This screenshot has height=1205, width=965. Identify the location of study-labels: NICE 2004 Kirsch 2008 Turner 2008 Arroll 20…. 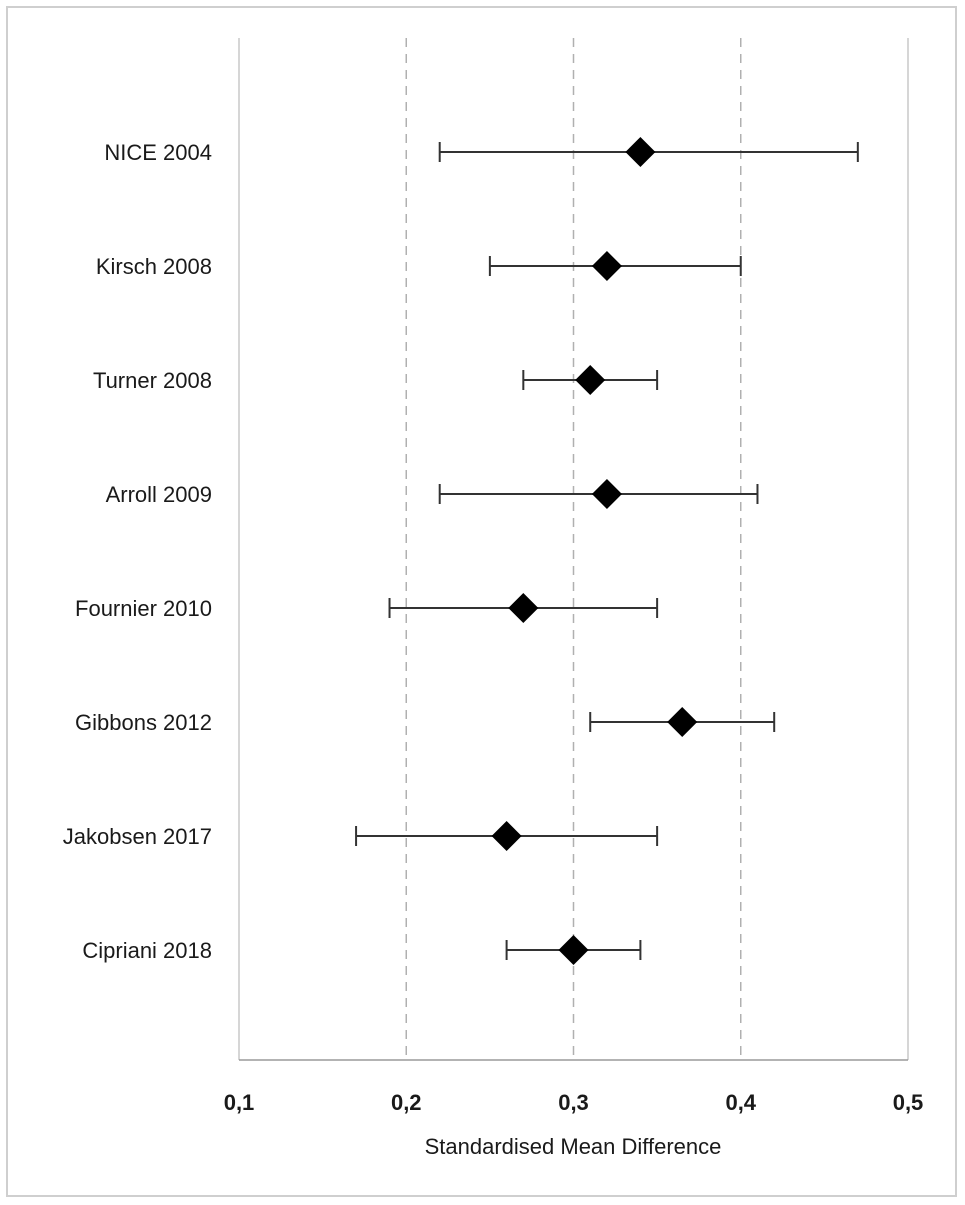
(137, 551).